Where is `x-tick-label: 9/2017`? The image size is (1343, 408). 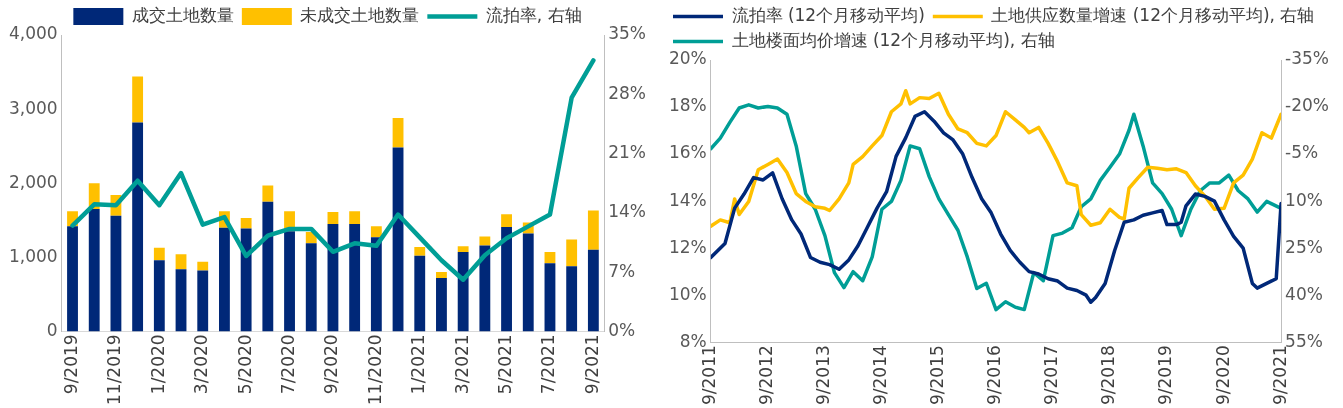
x-tick-label: 9/2017 is located at coordinates (1051, 375).